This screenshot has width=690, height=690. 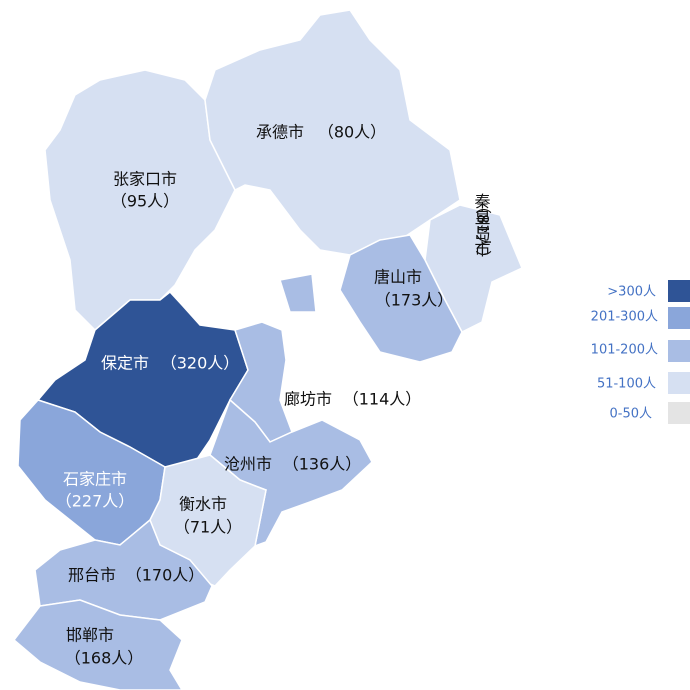 I want to click on region-count: （320人）, so click(x=200, y=363).